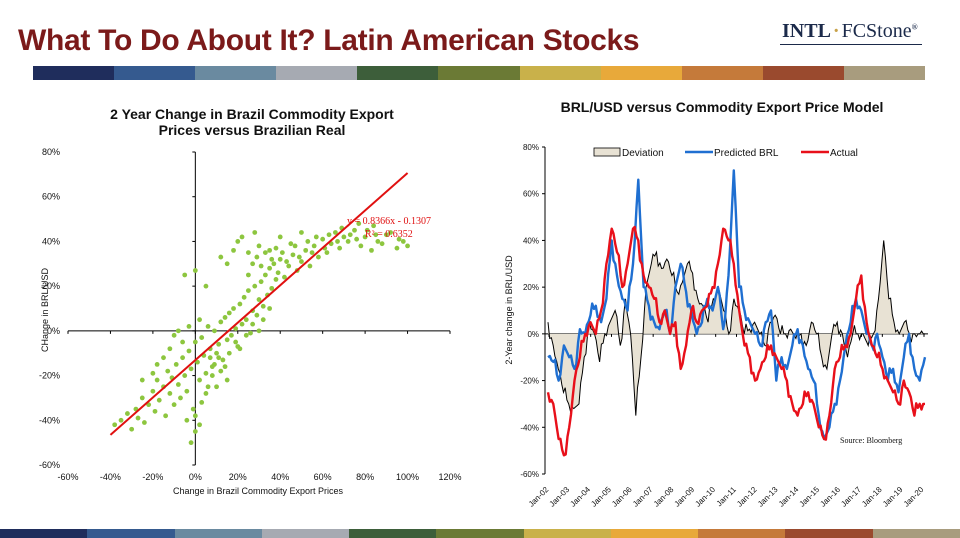  I want to click on scatter-y-tick-label: 40%, so click(51, 241).